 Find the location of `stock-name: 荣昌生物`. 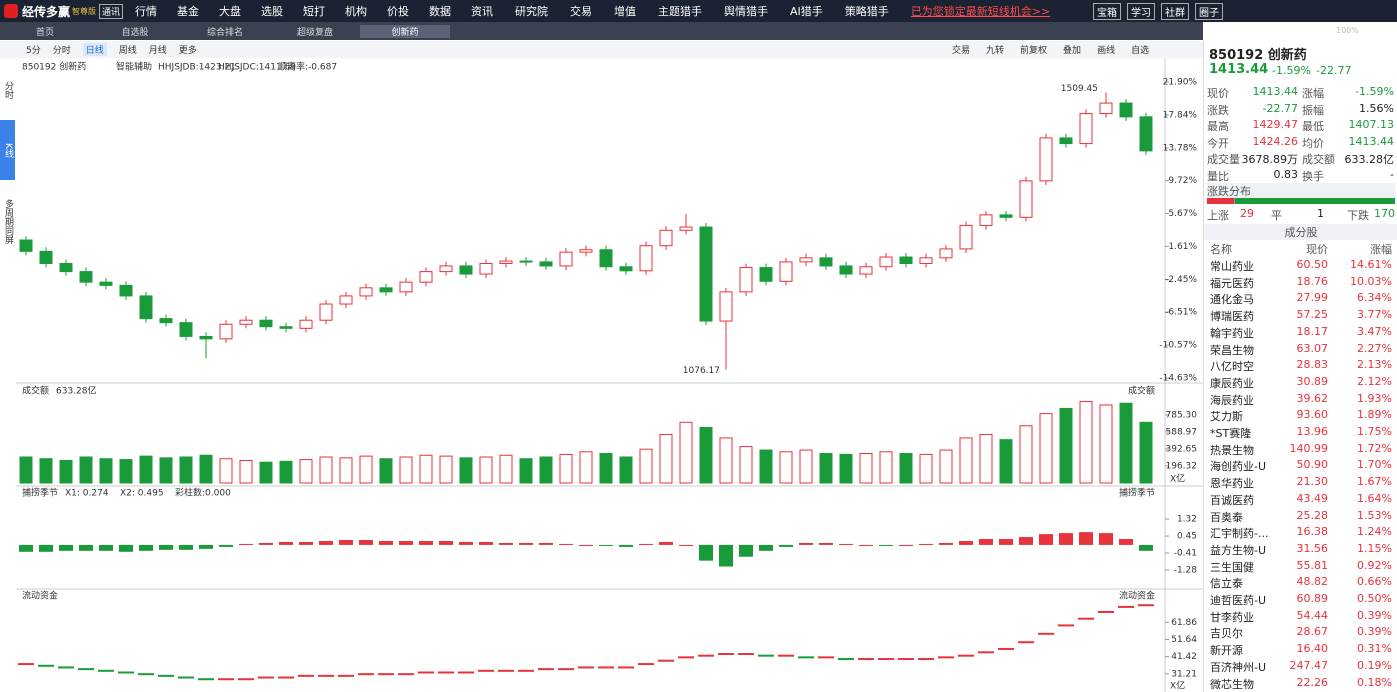

stock-name: 荣昌生物 is located at coordinates (1232, 350).